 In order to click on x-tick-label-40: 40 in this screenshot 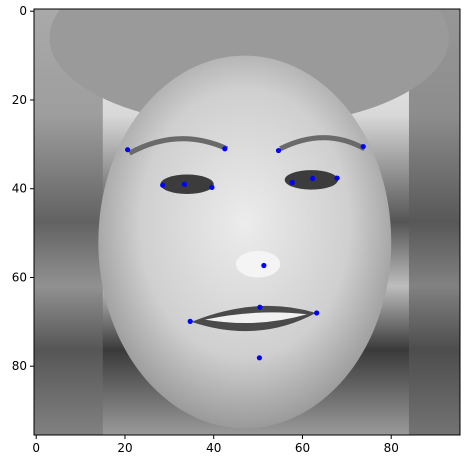, I will do `click(213, 448)`.